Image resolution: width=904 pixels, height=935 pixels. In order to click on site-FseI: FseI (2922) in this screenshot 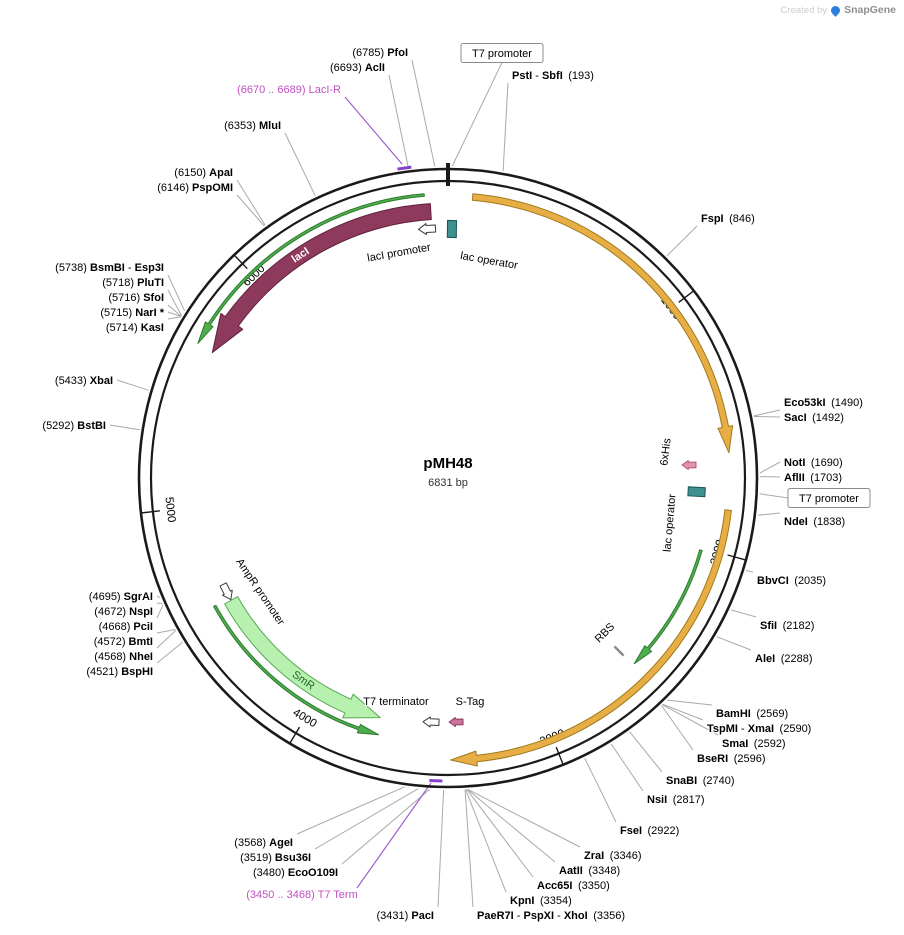, I will do `click(649, 831)`.